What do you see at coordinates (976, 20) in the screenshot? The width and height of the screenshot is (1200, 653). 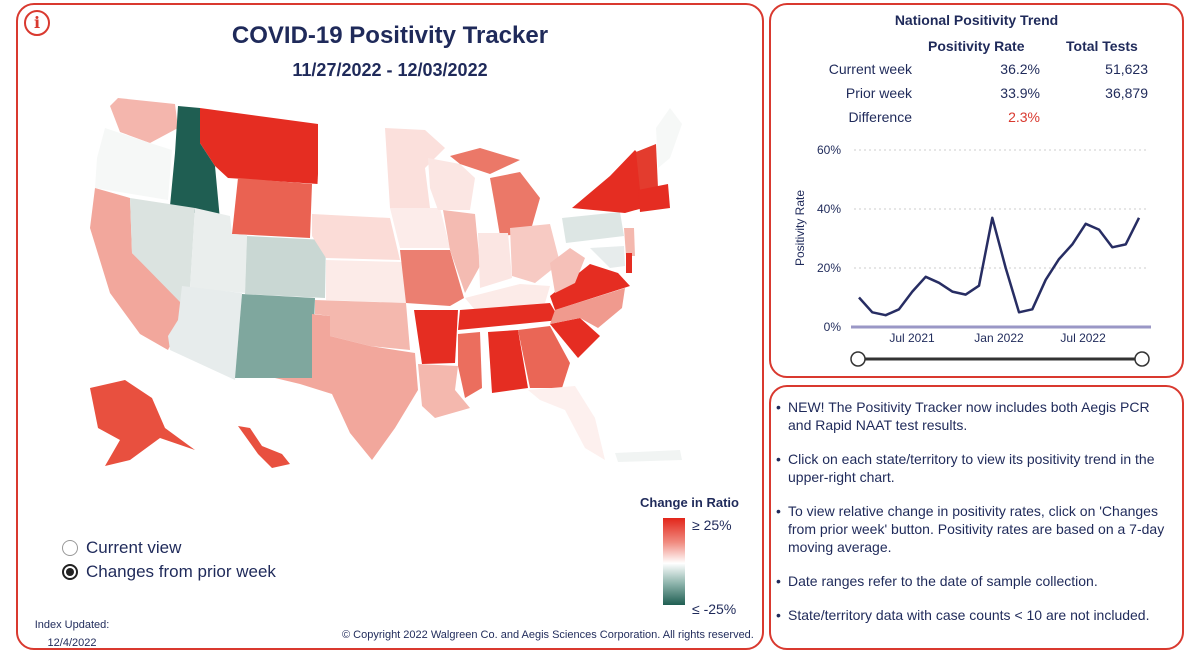 I see `trend-title: National Positivity Trend` at bounding box center [976, 20].